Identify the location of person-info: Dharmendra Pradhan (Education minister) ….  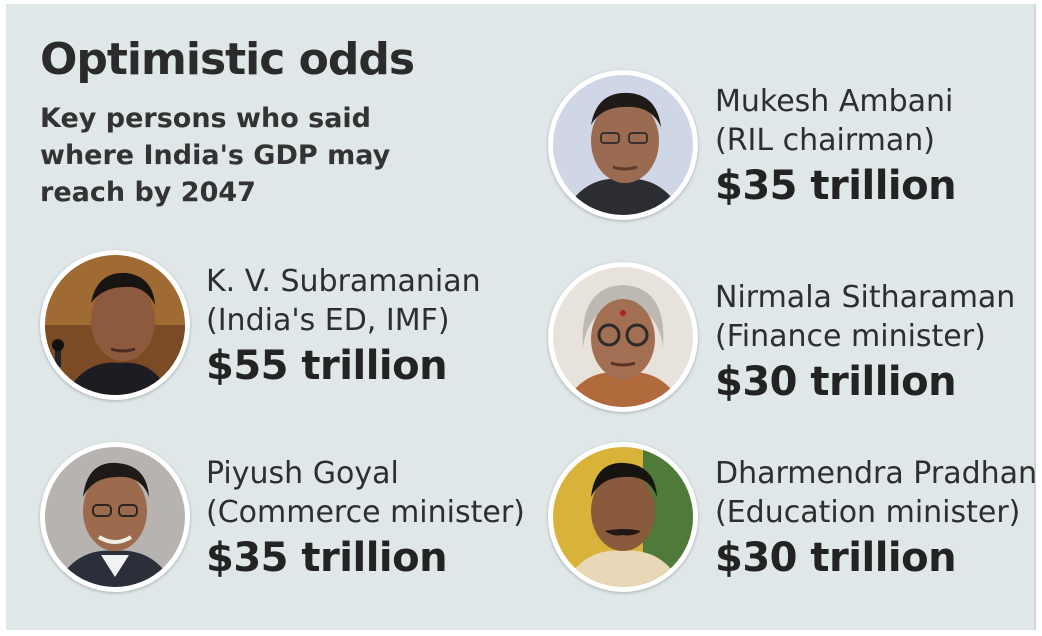
(876, 519).